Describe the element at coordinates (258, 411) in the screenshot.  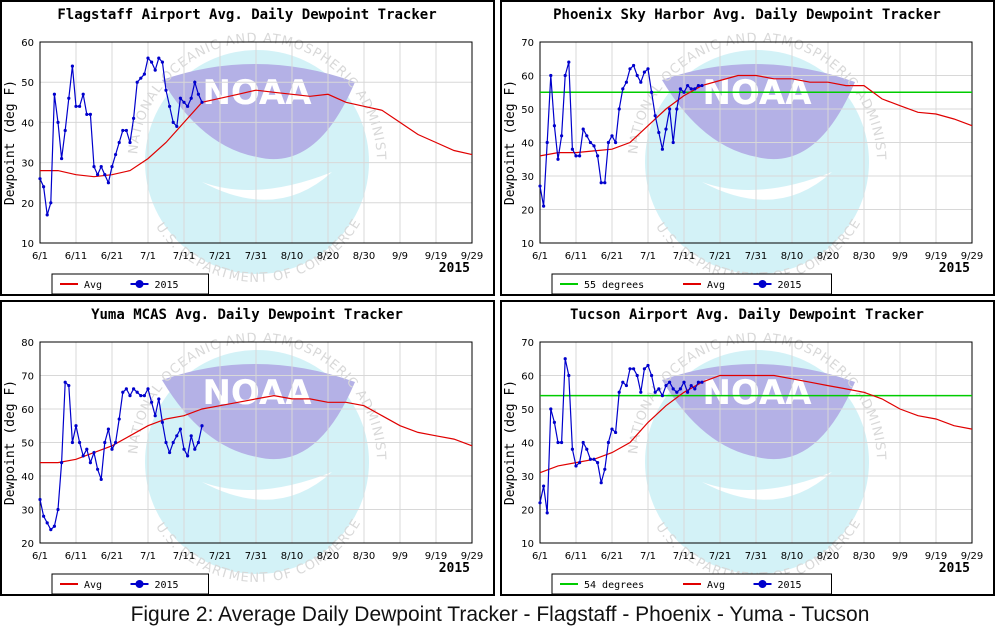
I see `noaa-bird-top` at that location.